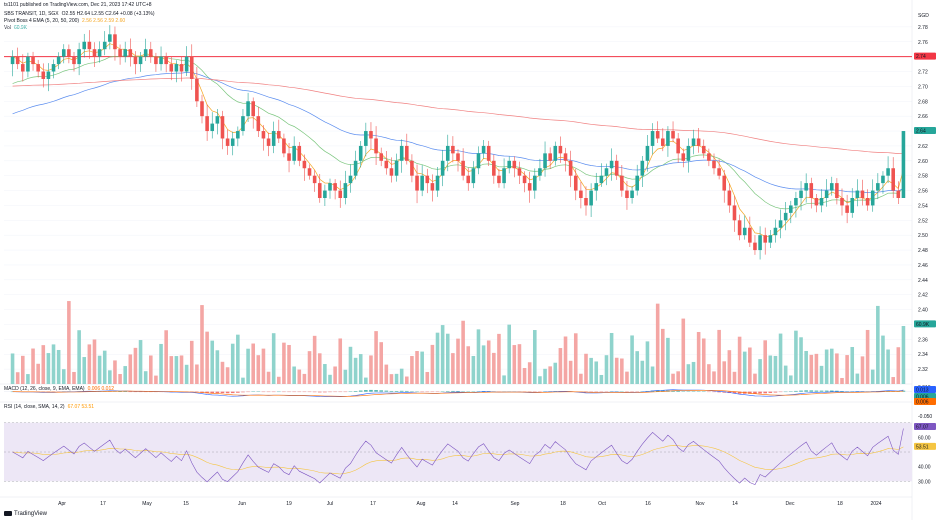 Image resolution: width=941 pixels, height=520 pixels. What do you see at coordinates (923, 73) in the screenshot?
I see `price-tick-label: 2.72` at bounding box center [923, 73].